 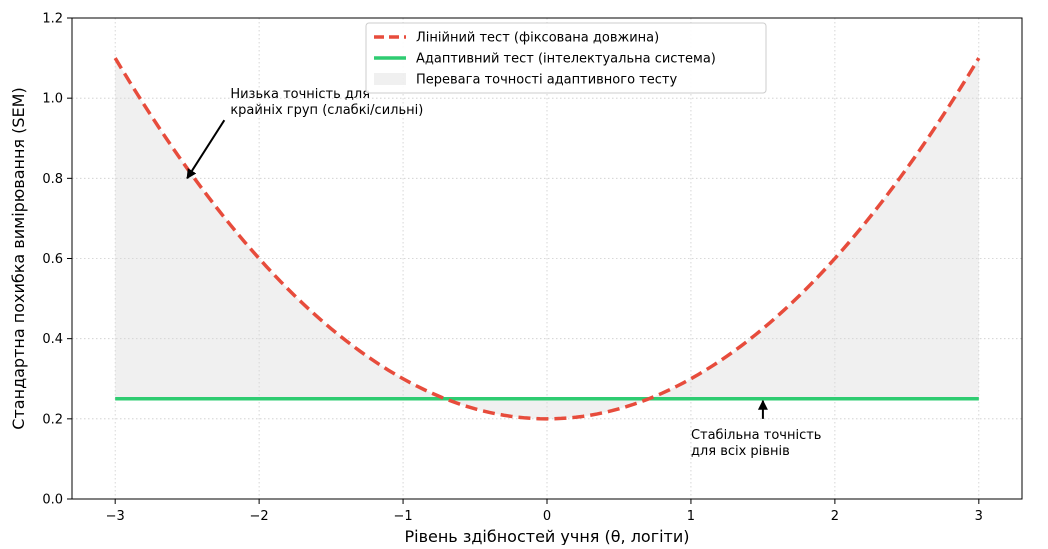 What do you see at coordinates (546, 536) in the screenshot?
I see `x-axis-label: Рівень здібностей учня (θ, логіти)` at bounding box center [546, 536].